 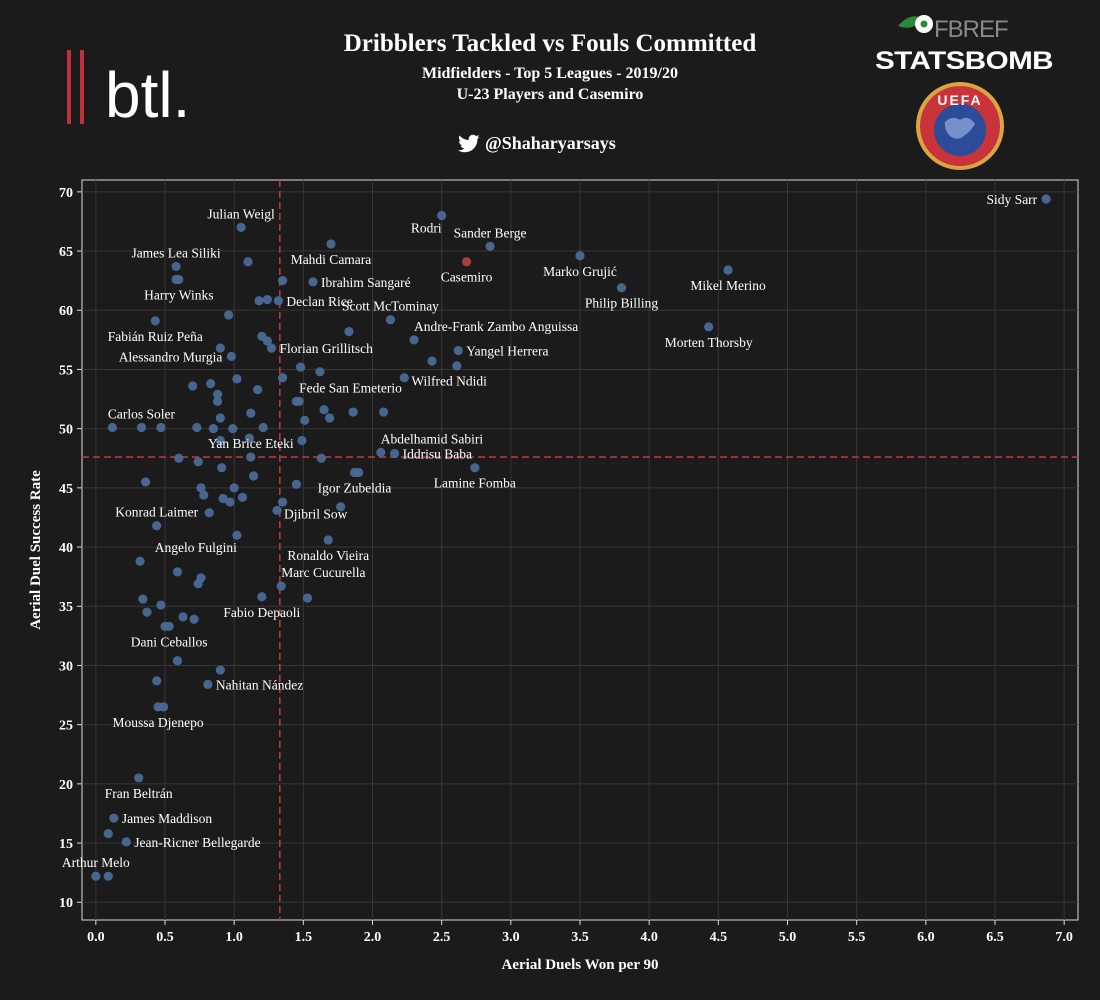 What do you see at coordinates (66, 903) in the screenshot?
I see `y-tick-label: 10` at bounding box center [66, 903].